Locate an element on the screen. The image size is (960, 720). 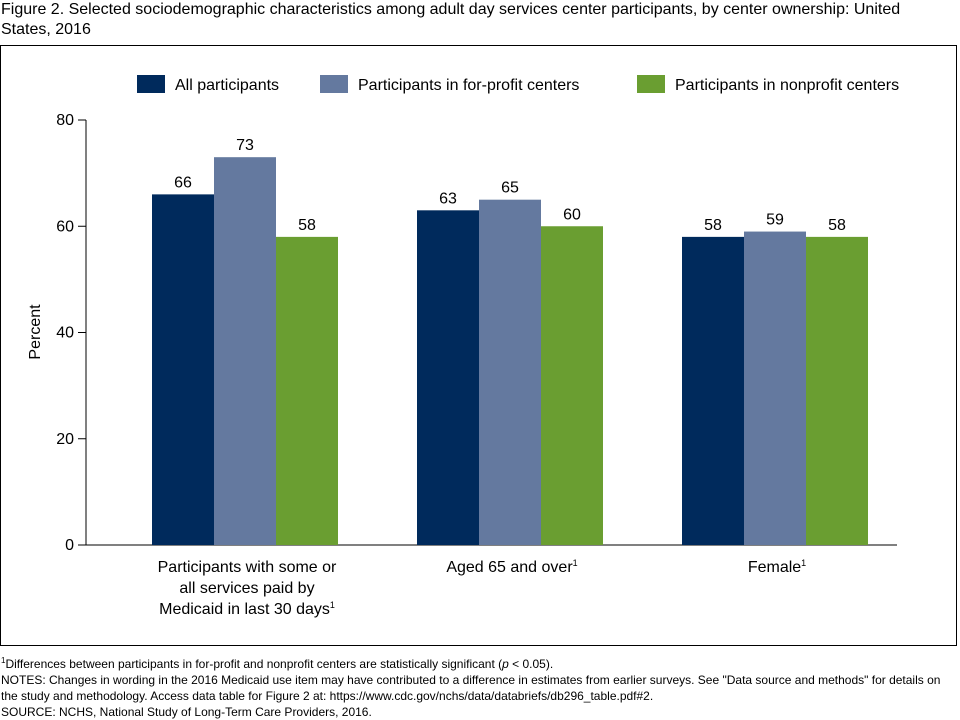
legend-label: Participants in nonprofit centers is located at coordinates (787, 85).